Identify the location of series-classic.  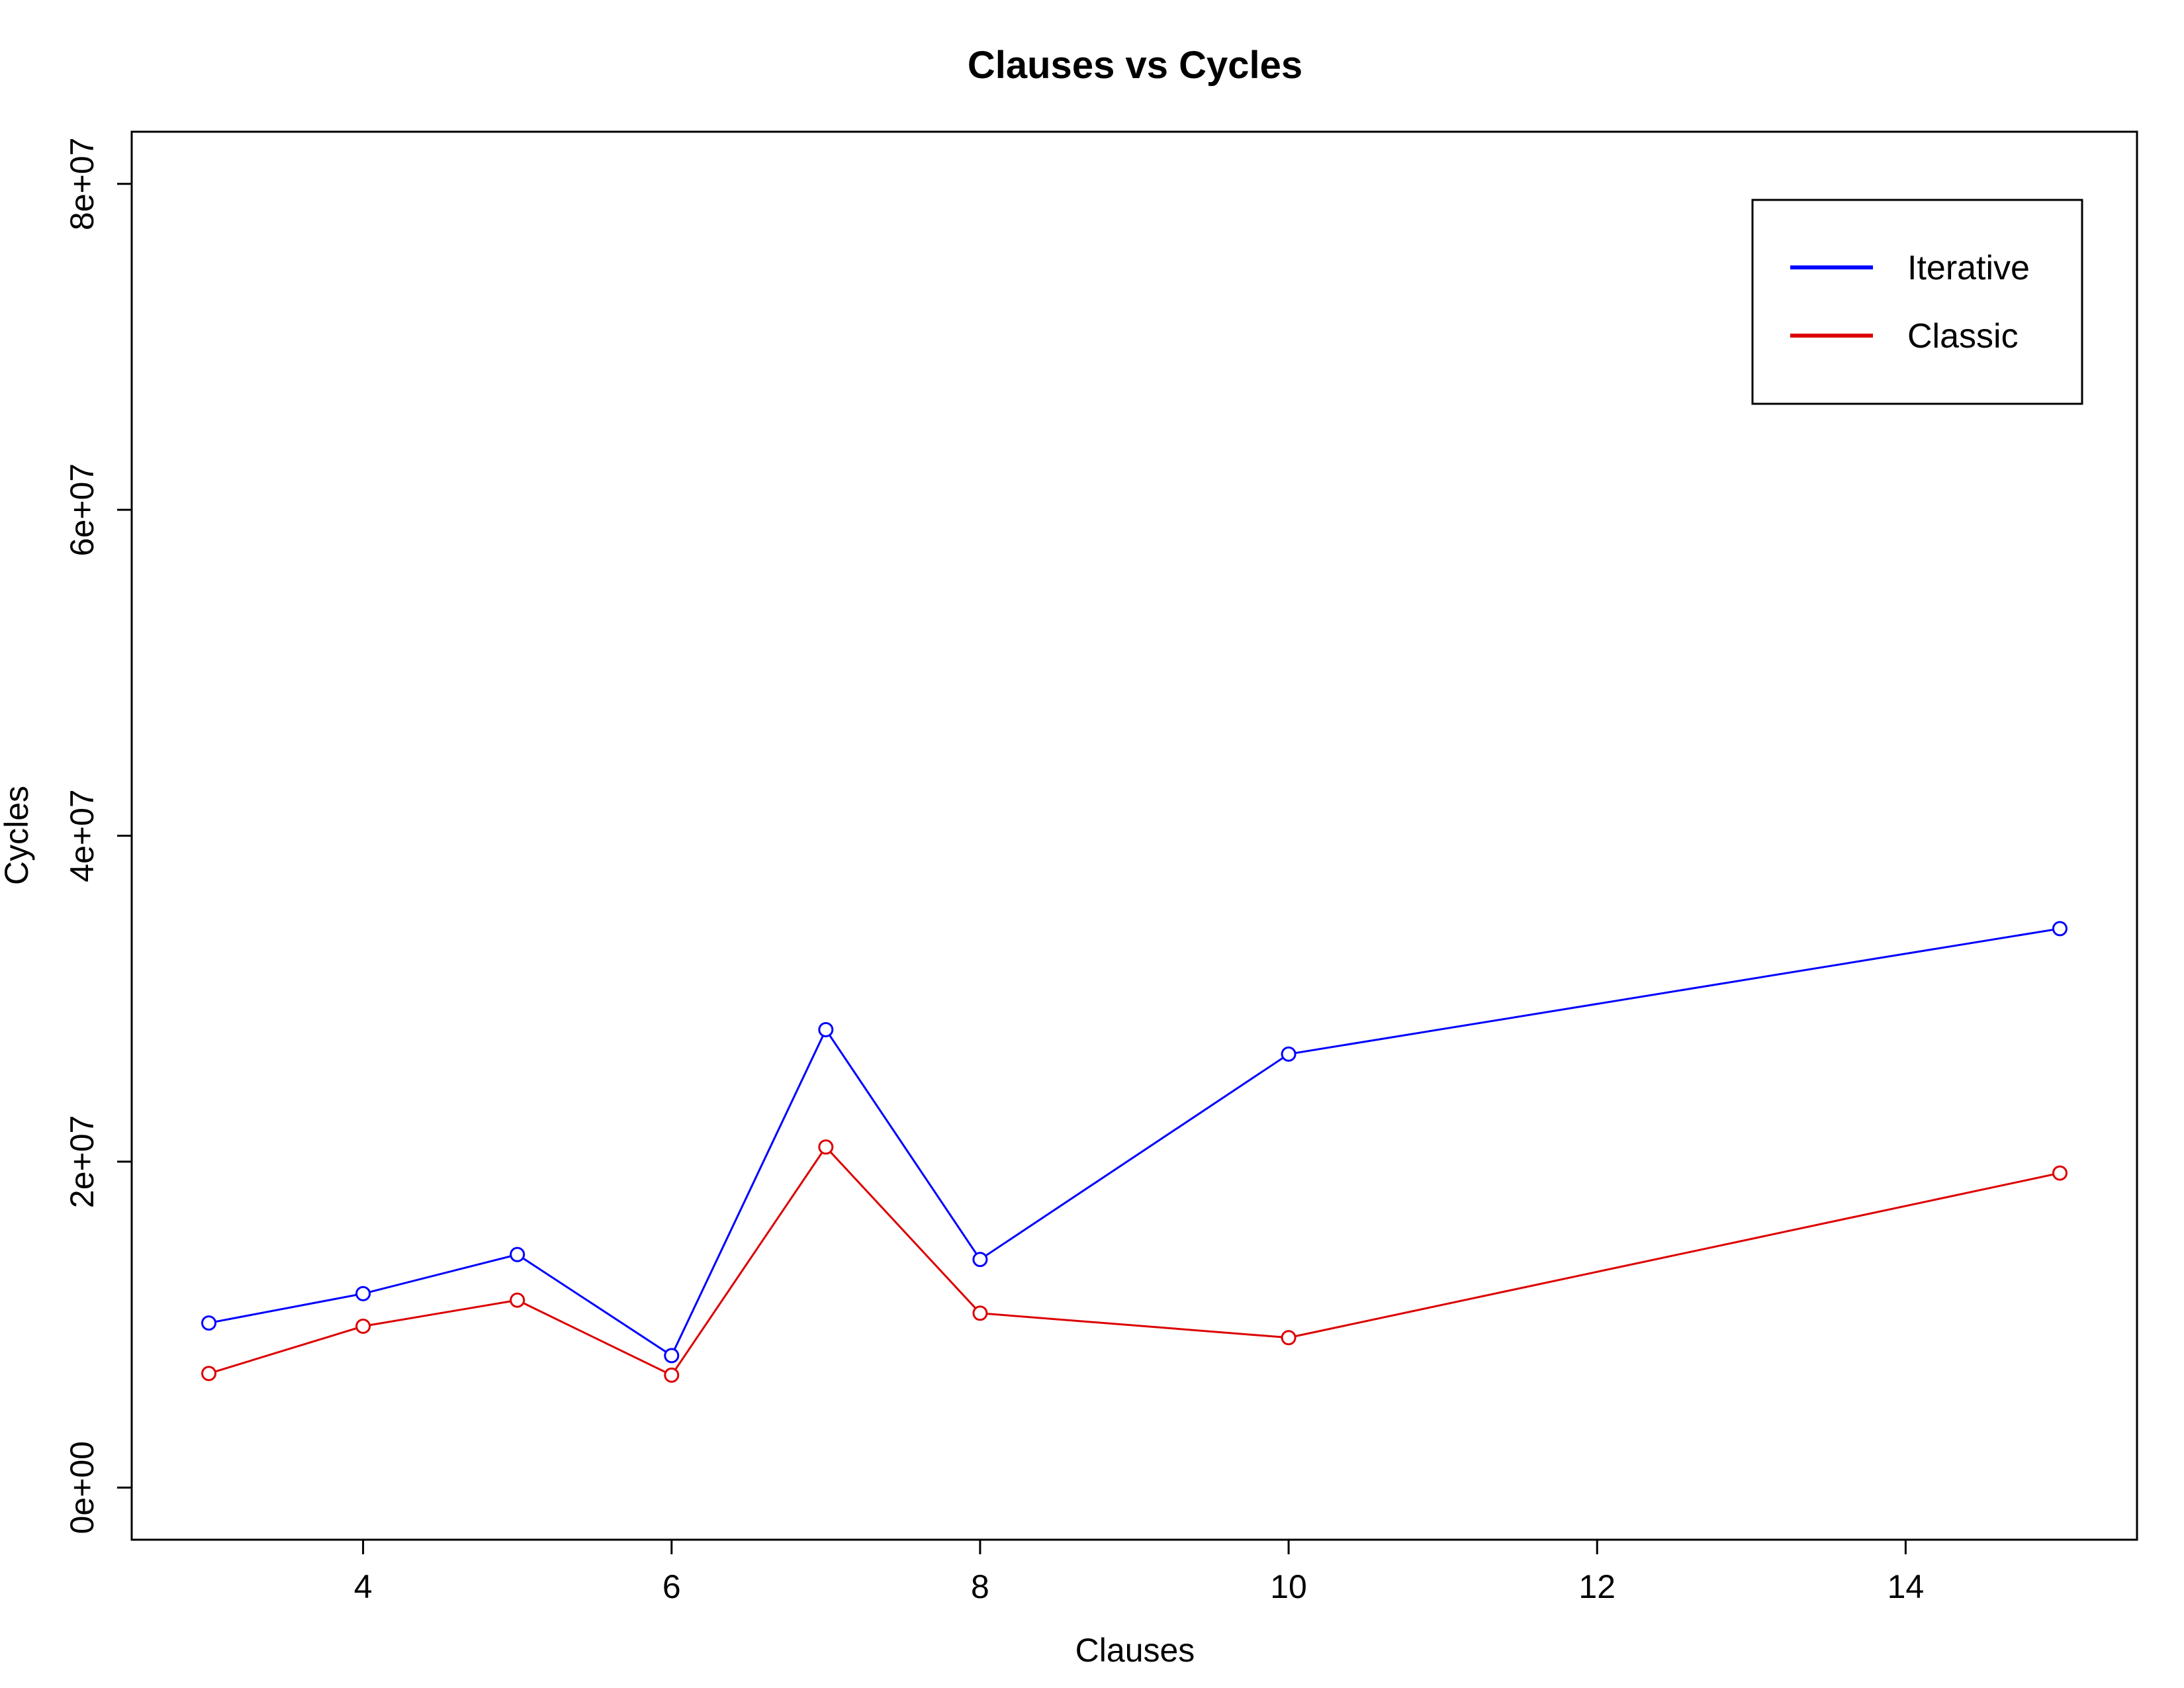
(1134, 1261).